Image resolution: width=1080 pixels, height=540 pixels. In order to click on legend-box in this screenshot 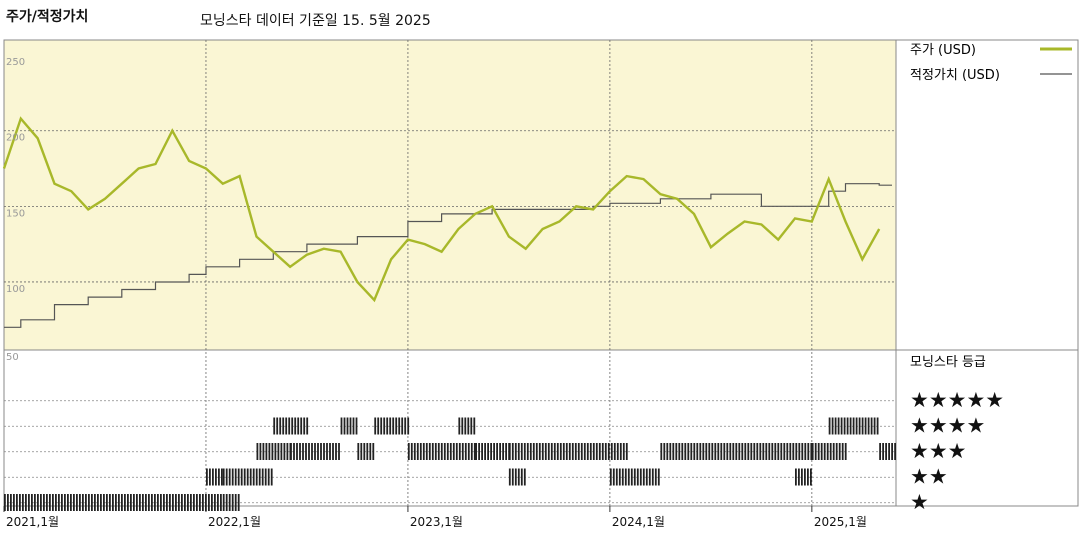, I will do `click(987, 273)`.